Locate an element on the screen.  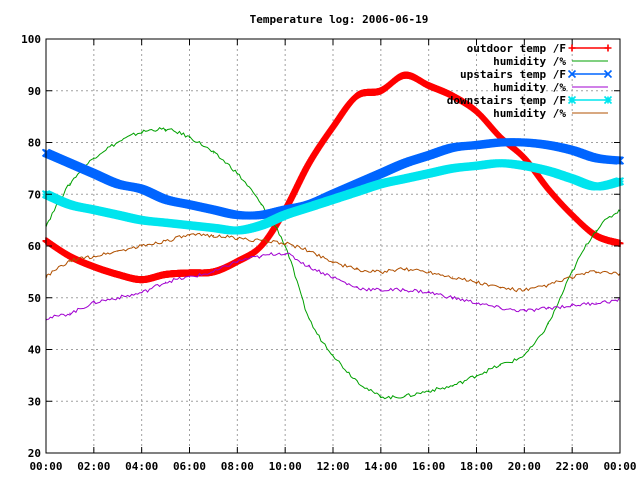
x-tick-label: 04:00 is located at coordinates (141, 466).